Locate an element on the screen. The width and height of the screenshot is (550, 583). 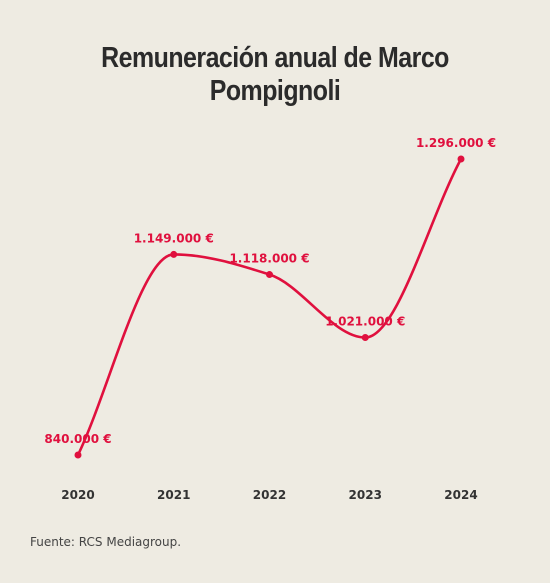
data-point-2021 is located at coordinates (174, 254).